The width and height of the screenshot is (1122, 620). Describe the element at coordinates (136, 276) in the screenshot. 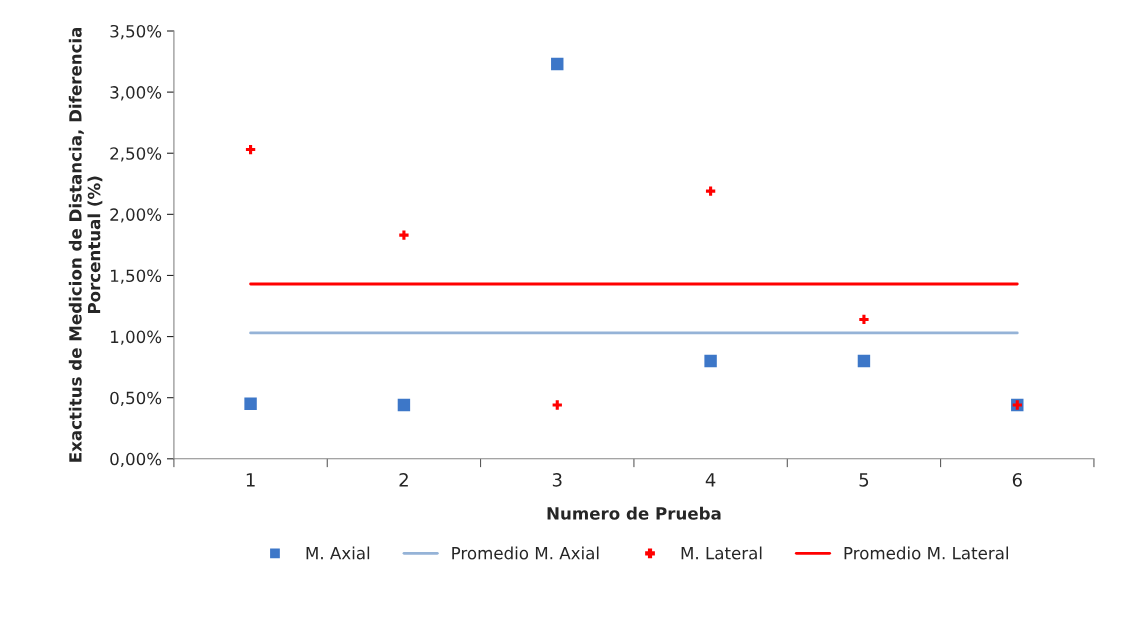

I see `y-tick-label: 1,50%` at that location.